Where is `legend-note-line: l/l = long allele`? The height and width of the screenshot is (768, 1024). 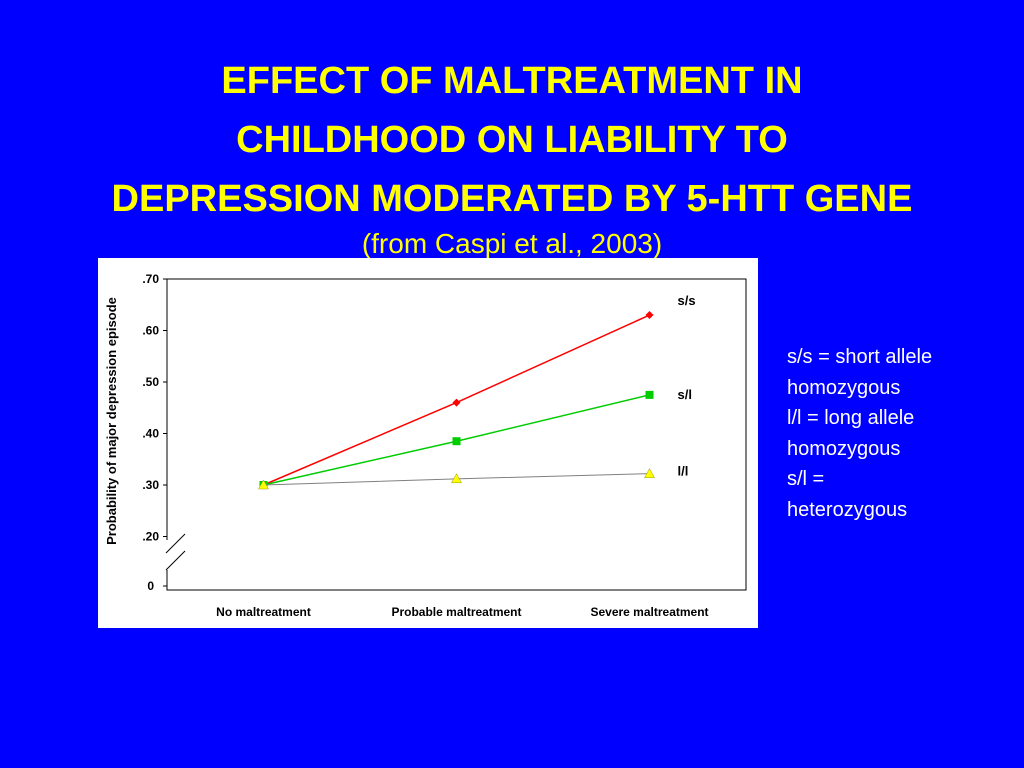 legend-note-line: l/l = long allele is located at coordinates (851, 418).